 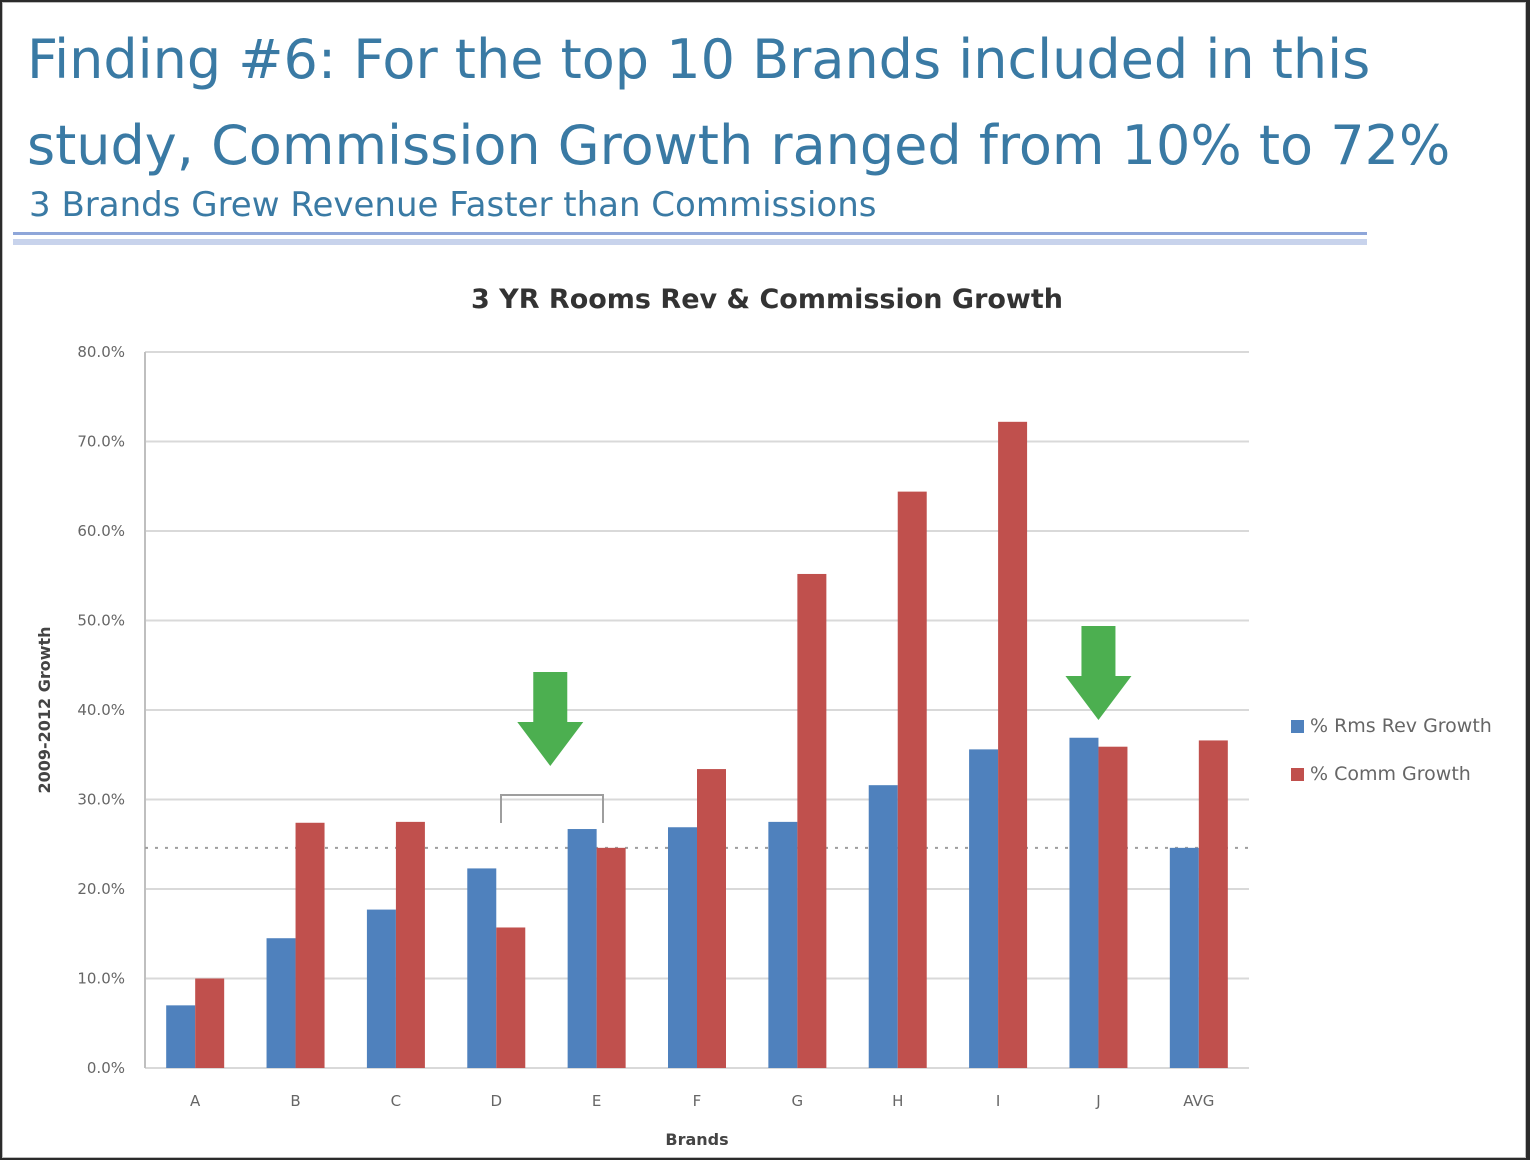 I want to click on x-tick-label: C, so click(x=396, y=1101).